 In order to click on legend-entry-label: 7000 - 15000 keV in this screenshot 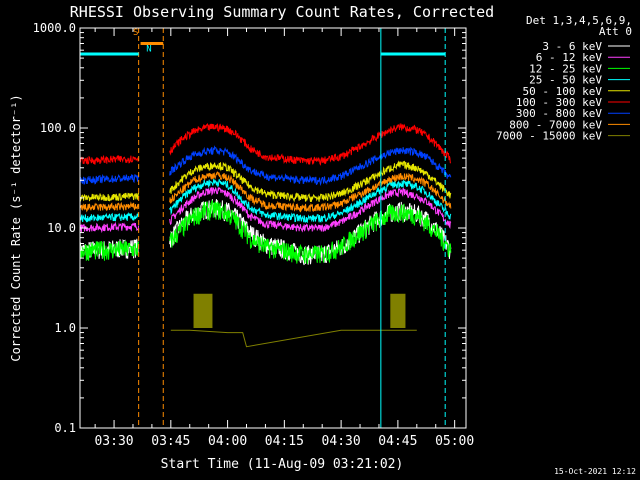, I will do `click(549, 136)`.